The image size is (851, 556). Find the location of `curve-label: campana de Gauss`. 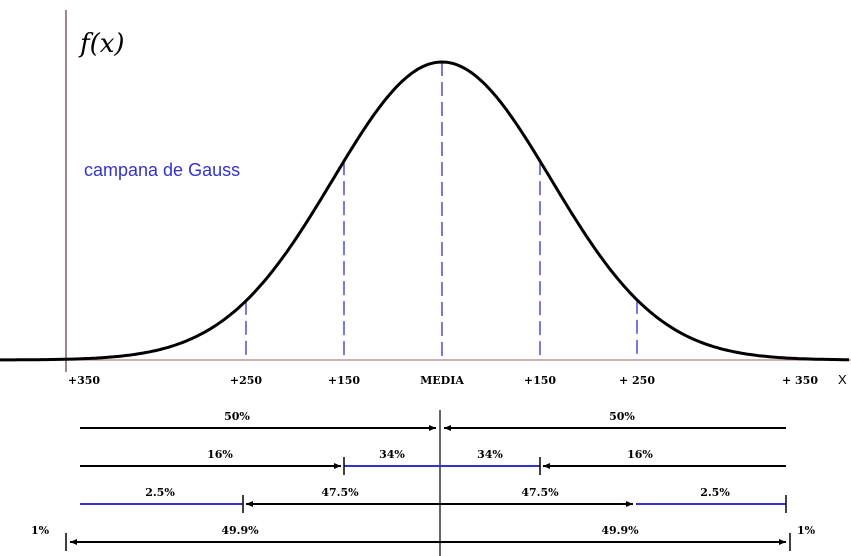

curve-label: campana de Gauss is located at coordinates (162, 170).